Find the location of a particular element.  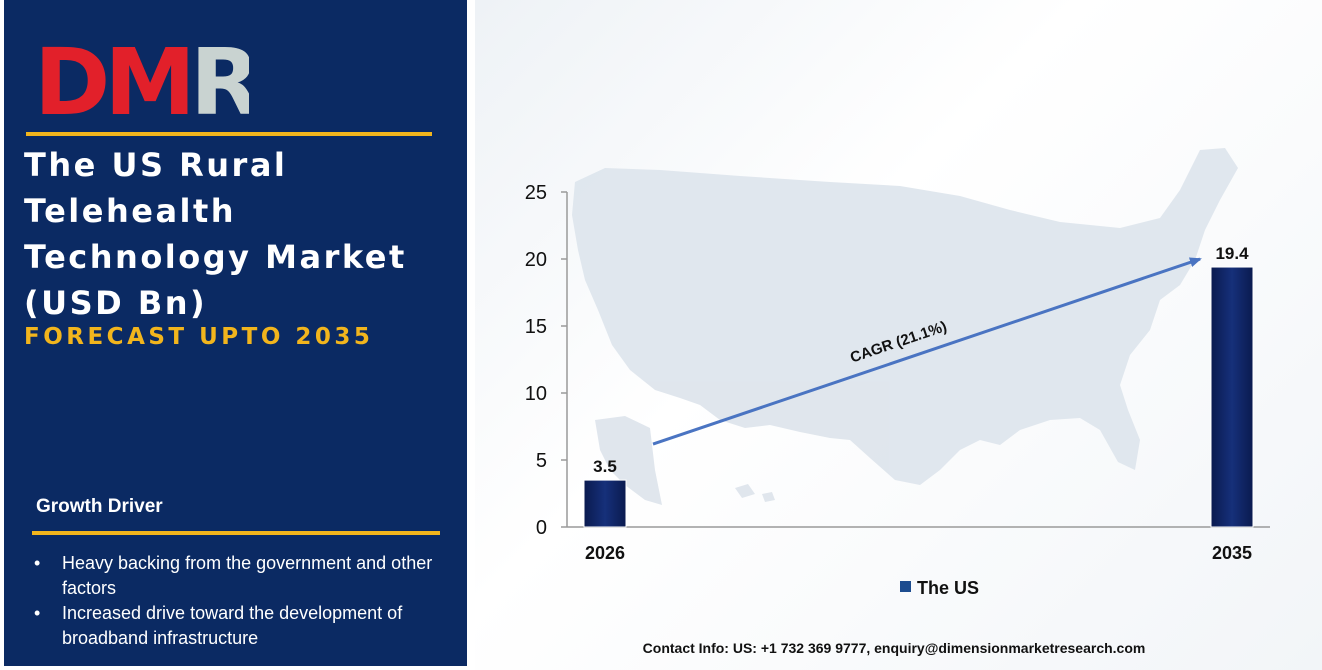

title-line: Technology Market is located at coordinates (215, 257).